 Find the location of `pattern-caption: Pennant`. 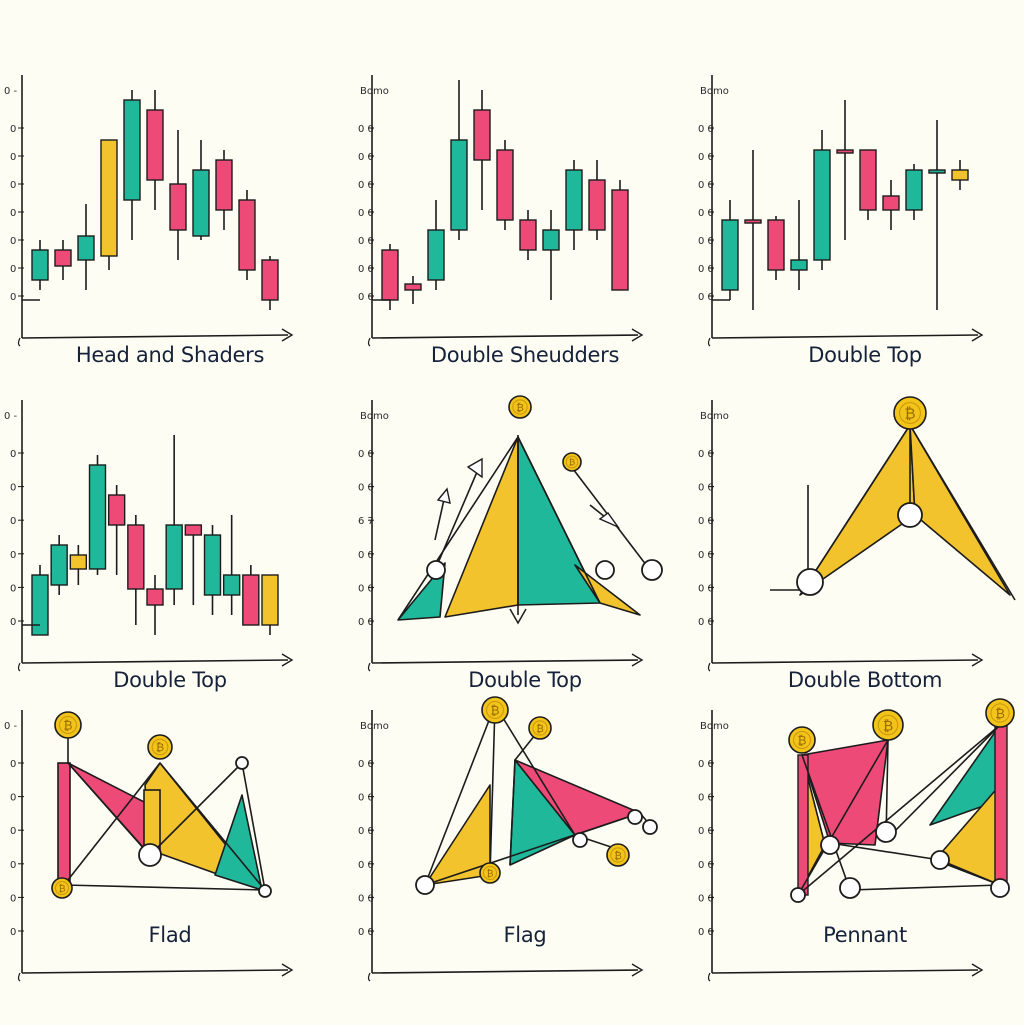

pattern-caption: Pennant is located at coordinates (865, 935).